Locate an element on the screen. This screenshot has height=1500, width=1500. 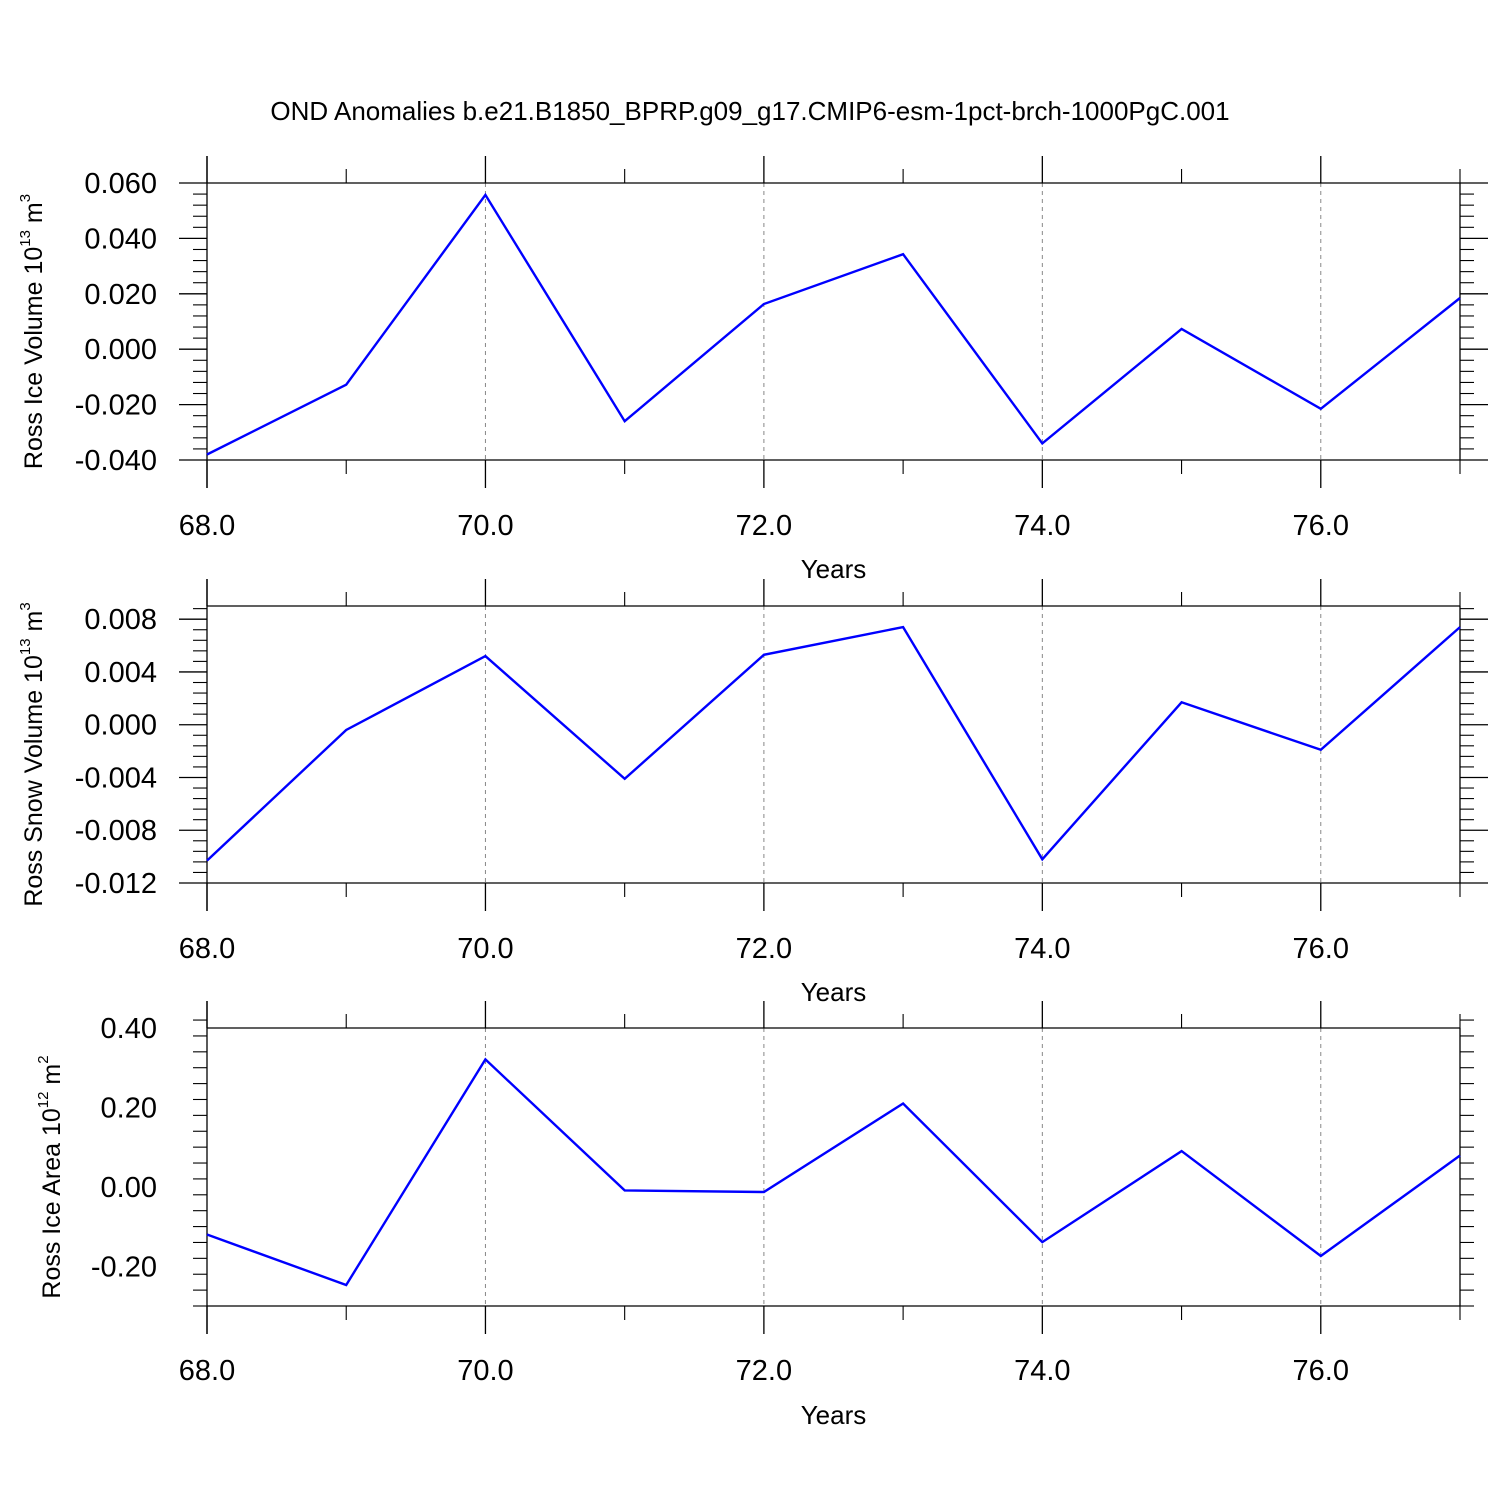
y-tick-label: 0.00 is located at coordinates (129, 1188).